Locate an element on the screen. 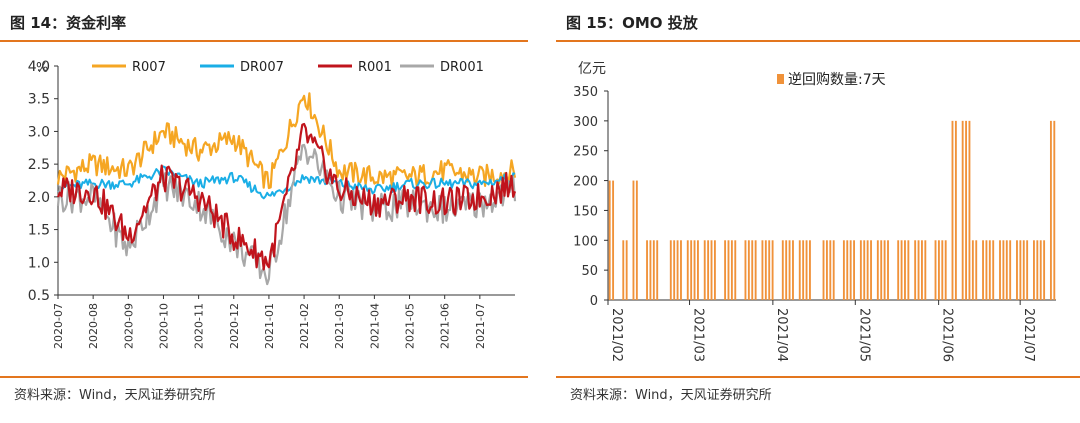  x-tick-label: 2021-04 is located at coordinates (374, 326).